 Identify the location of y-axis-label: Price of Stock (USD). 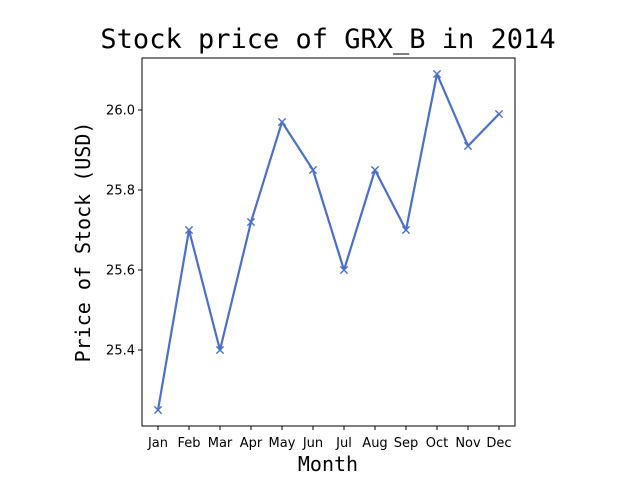
(83, 242).